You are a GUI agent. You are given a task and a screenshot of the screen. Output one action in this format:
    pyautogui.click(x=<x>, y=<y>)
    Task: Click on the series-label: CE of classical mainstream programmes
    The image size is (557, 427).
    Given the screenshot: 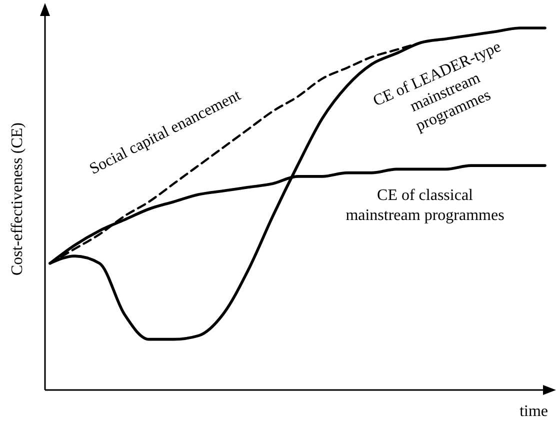 What is the action you would take?
    pyautogui.click(x=425, y=205)
    